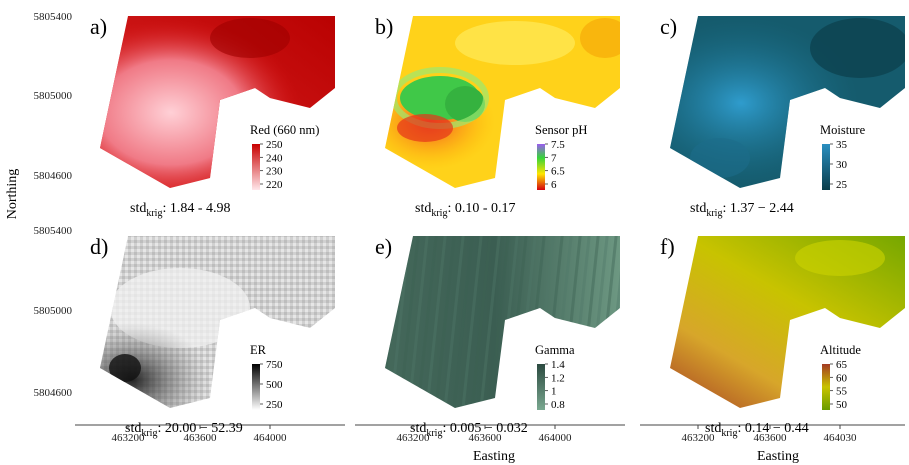 This screenshot has width=909, height=465. Describe the element at coordinates (274, 385) in the screenshot. I see `legend-tick: 500` at that location.